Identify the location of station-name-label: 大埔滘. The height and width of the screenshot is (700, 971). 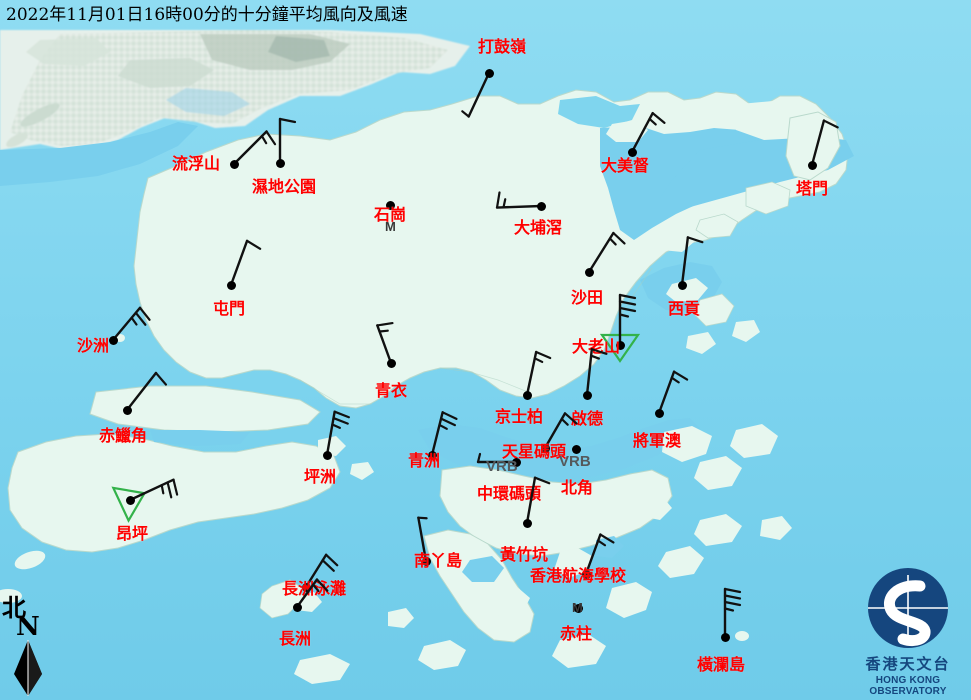
(538, 227).